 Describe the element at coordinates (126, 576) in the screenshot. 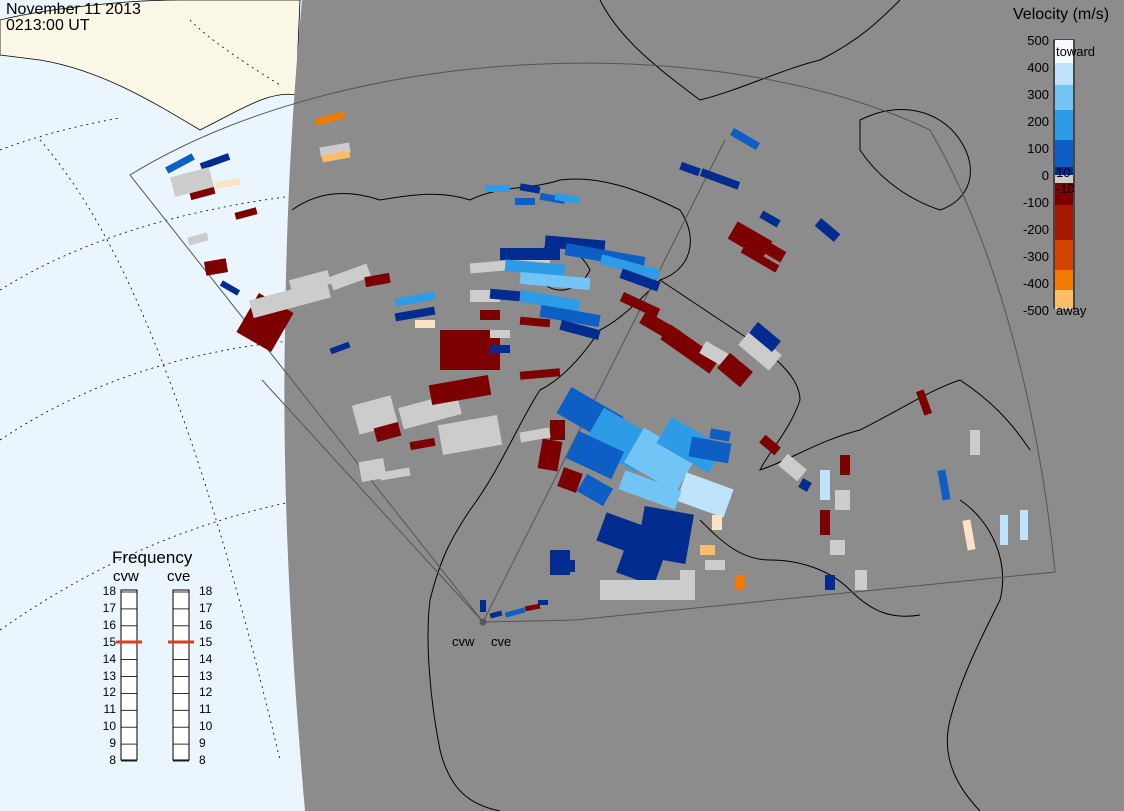

I see `frequency-radar-name: cvw` at that location.